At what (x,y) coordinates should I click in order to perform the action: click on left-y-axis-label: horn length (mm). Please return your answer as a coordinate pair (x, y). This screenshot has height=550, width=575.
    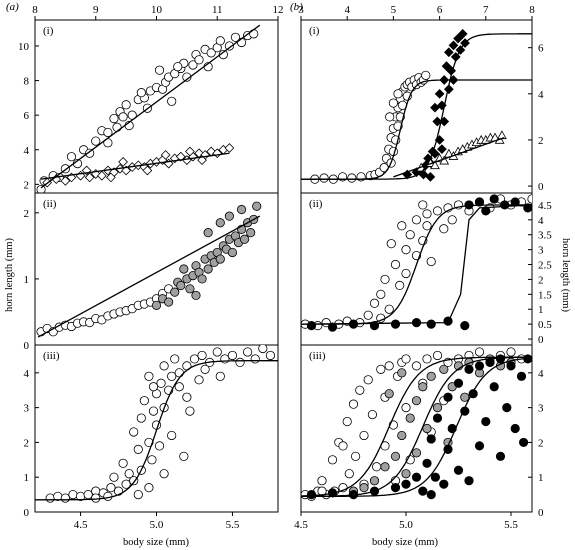
    Looking at the image, I should click on (9, 274).